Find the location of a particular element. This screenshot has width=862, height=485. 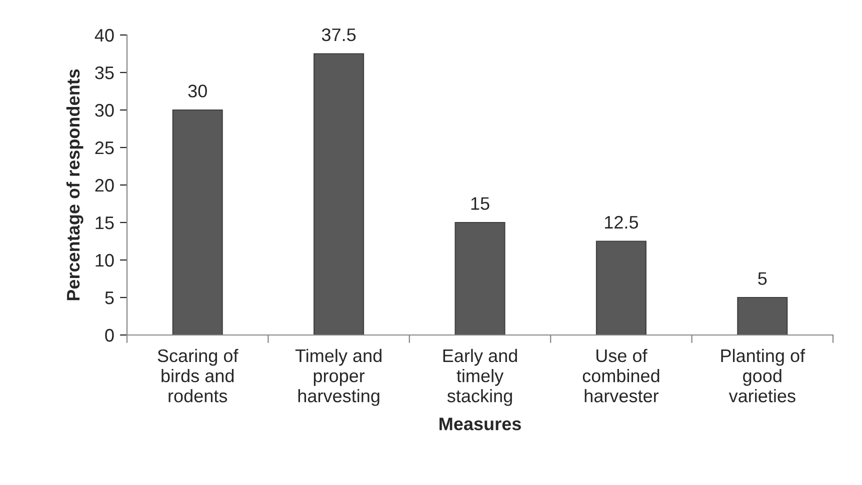

data-label: 5 is located at coordinates (762, 278).